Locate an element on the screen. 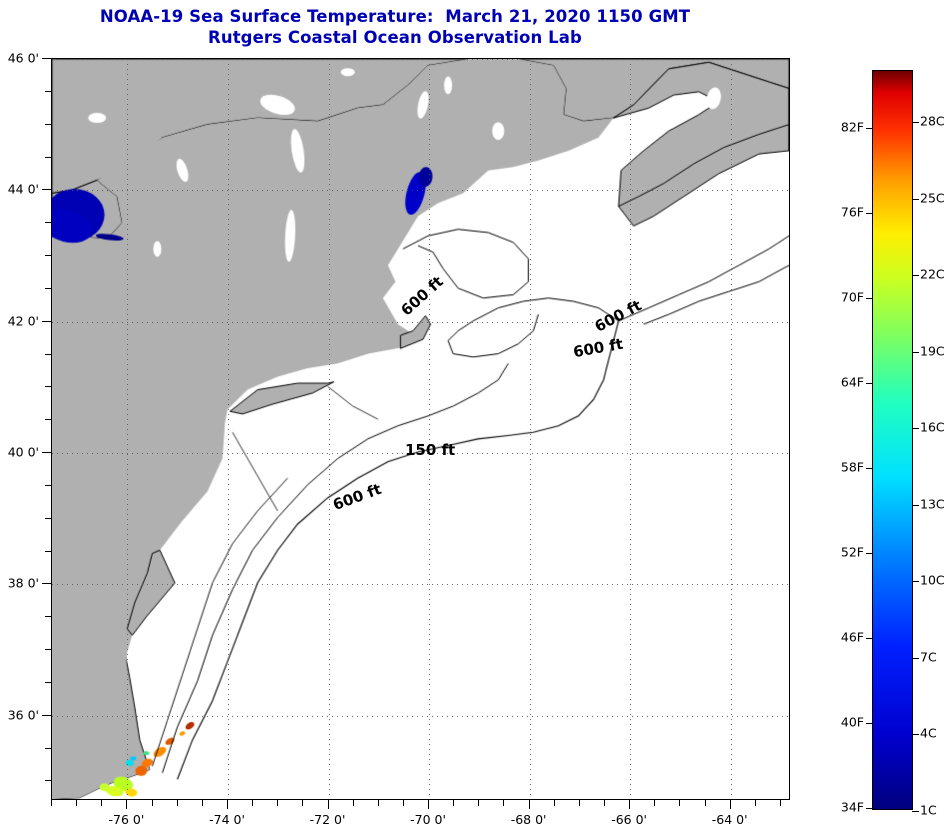 Image resolution: width=944 pixels, height=832 pixels. colorbar-gradient is located at coordinates (892, 440).